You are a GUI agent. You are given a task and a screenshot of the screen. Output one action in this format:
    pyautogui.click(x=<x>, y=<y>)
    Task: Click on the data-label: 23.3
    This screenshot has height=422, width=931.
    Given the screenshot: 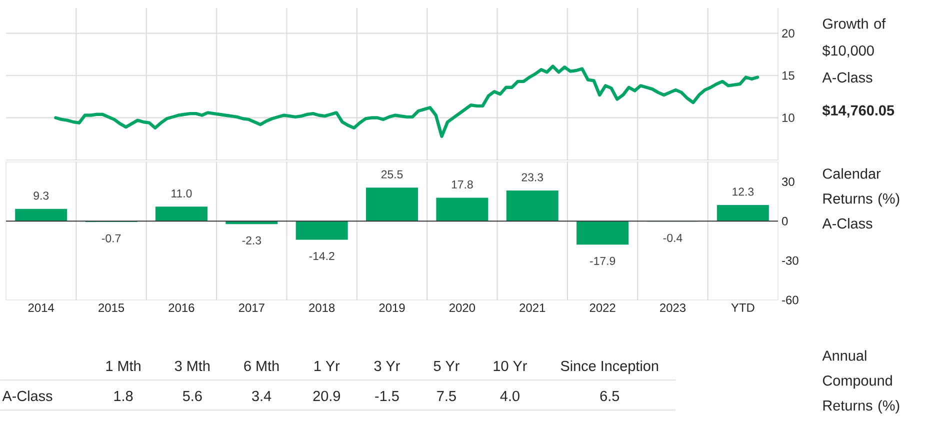 What is the action you would take?
    pyautogui.click(x=533, y=177)
    